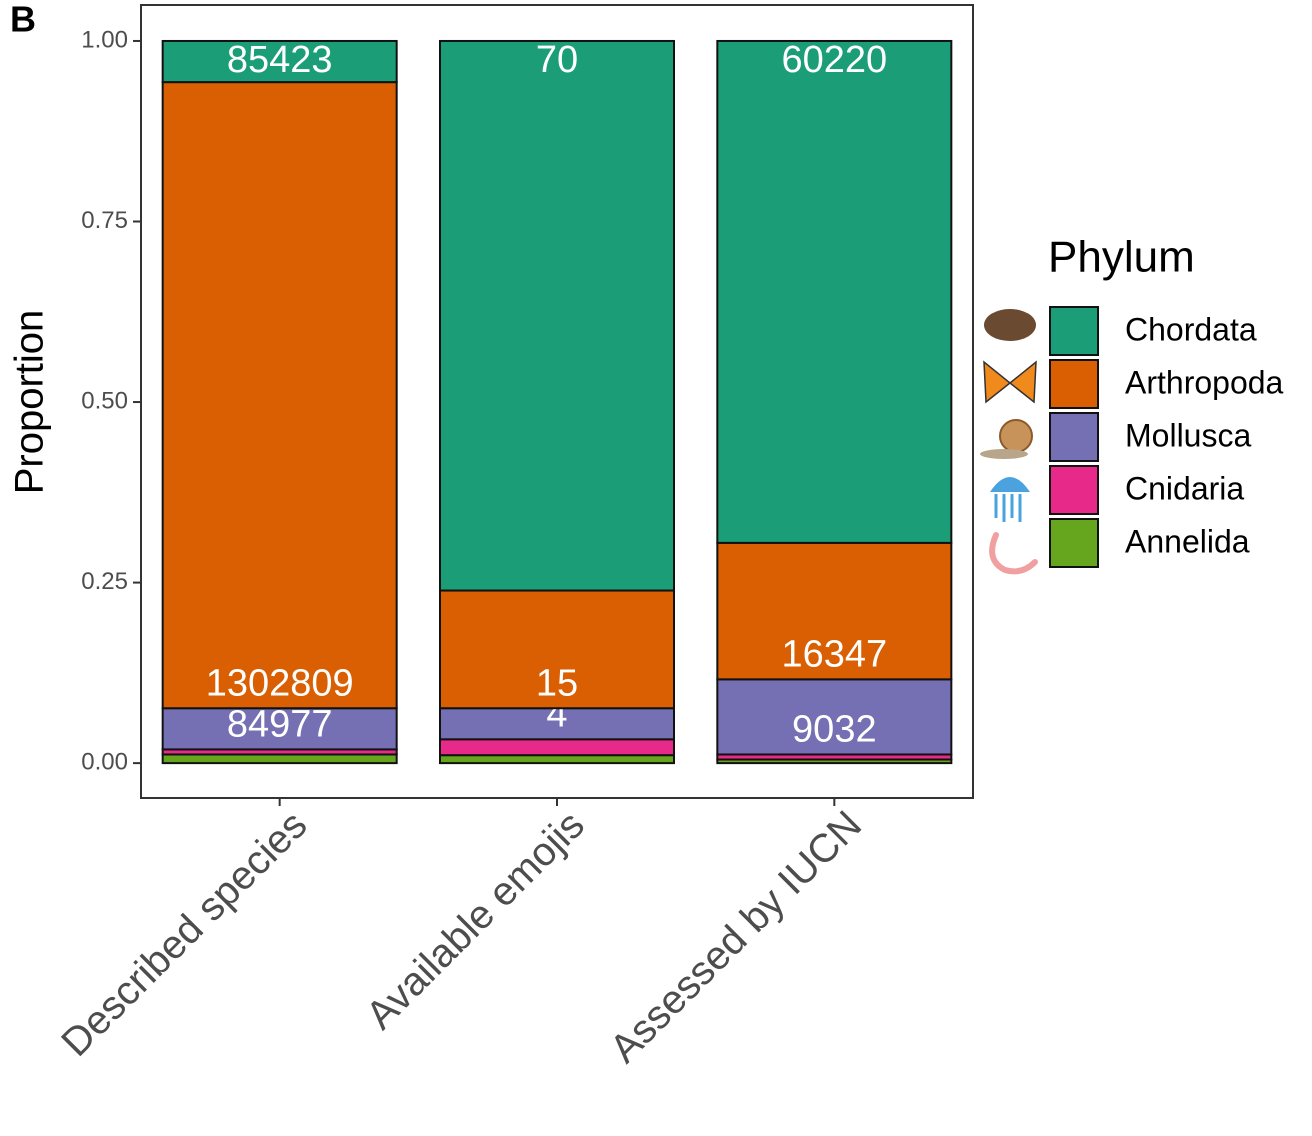  What do you see at coordinates (104, 400) in the screenshot?
I see `y-tick-label: 0.50` at bounding box center [104, 400].